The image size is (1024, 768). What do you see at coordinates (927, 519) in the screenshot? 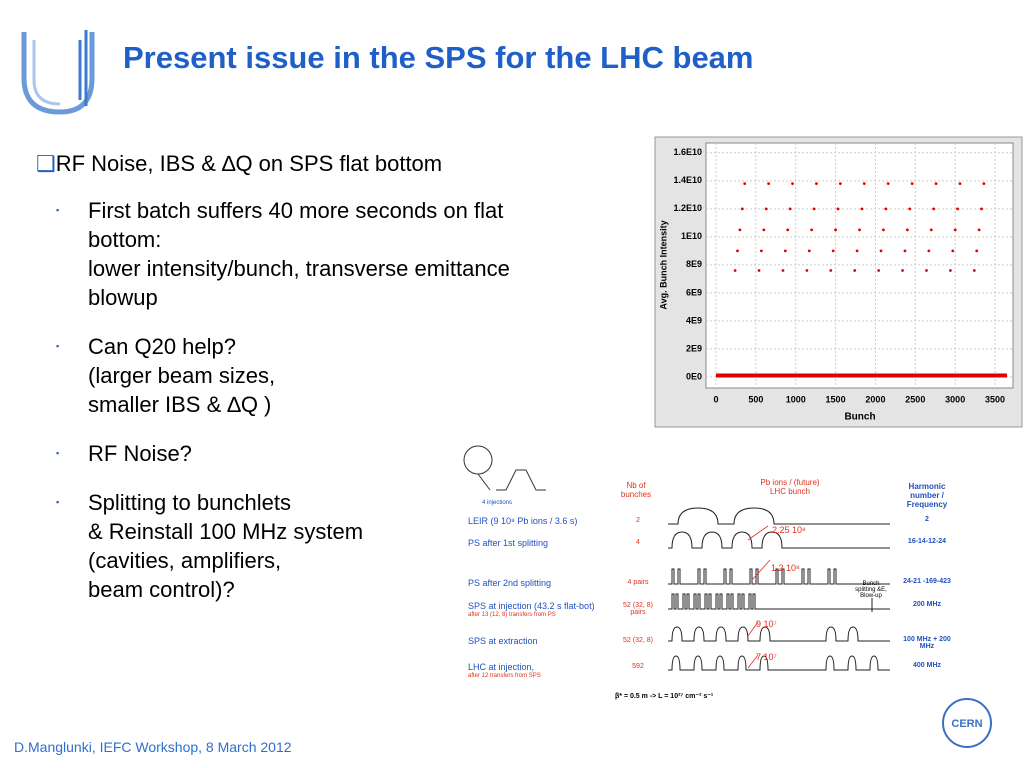
I see `row-harmonic: 2` at bounding box center [927, 519].